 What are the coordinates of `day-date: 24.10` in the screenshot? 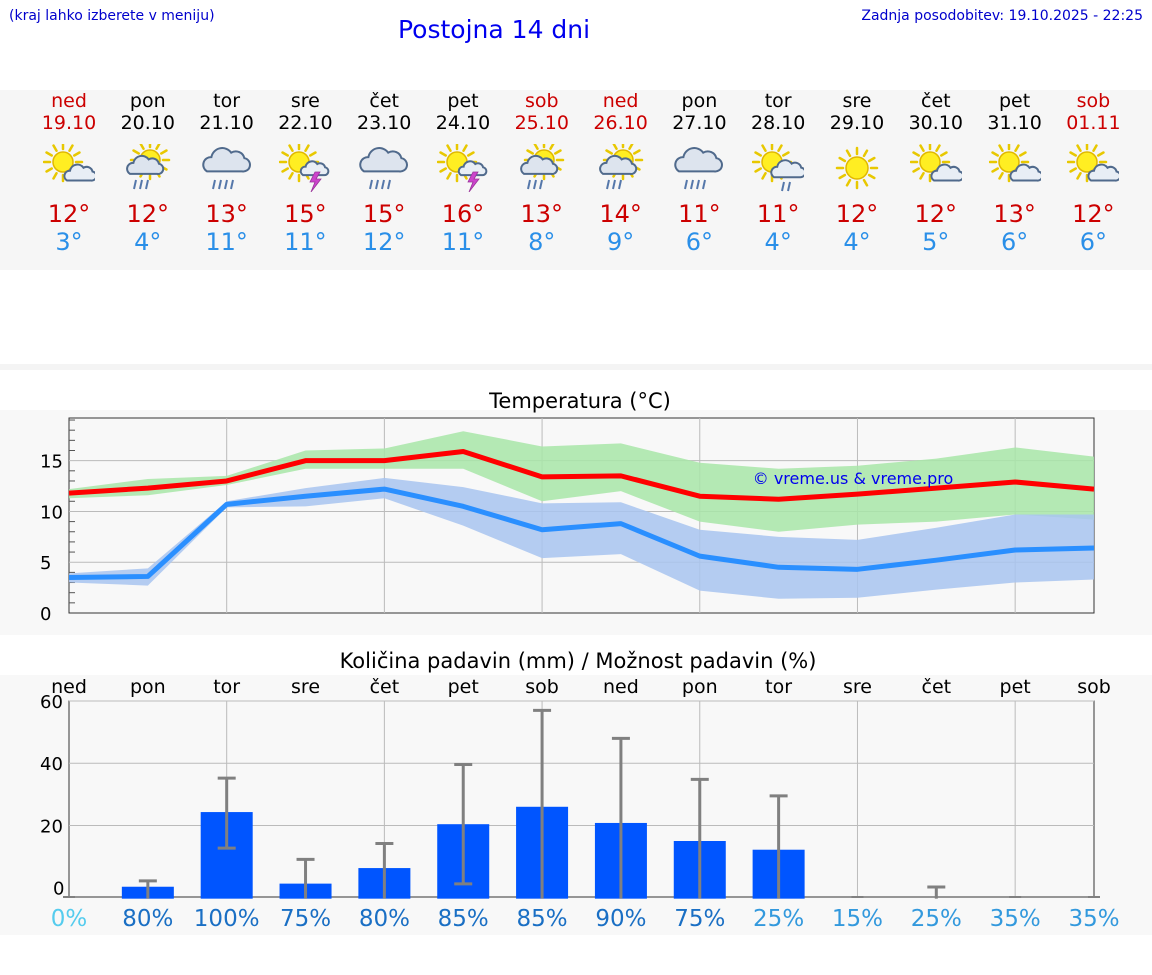 It's located at (463, 123).